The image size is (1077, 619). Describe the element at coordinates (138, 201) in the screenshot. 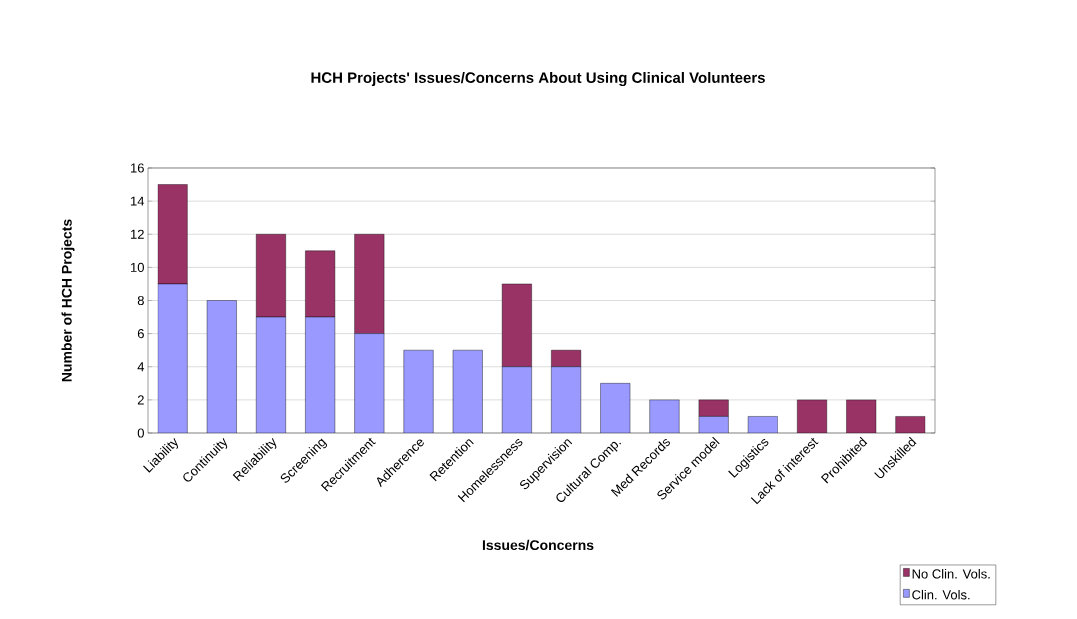

I see `y-tick-label: 14` at that location.